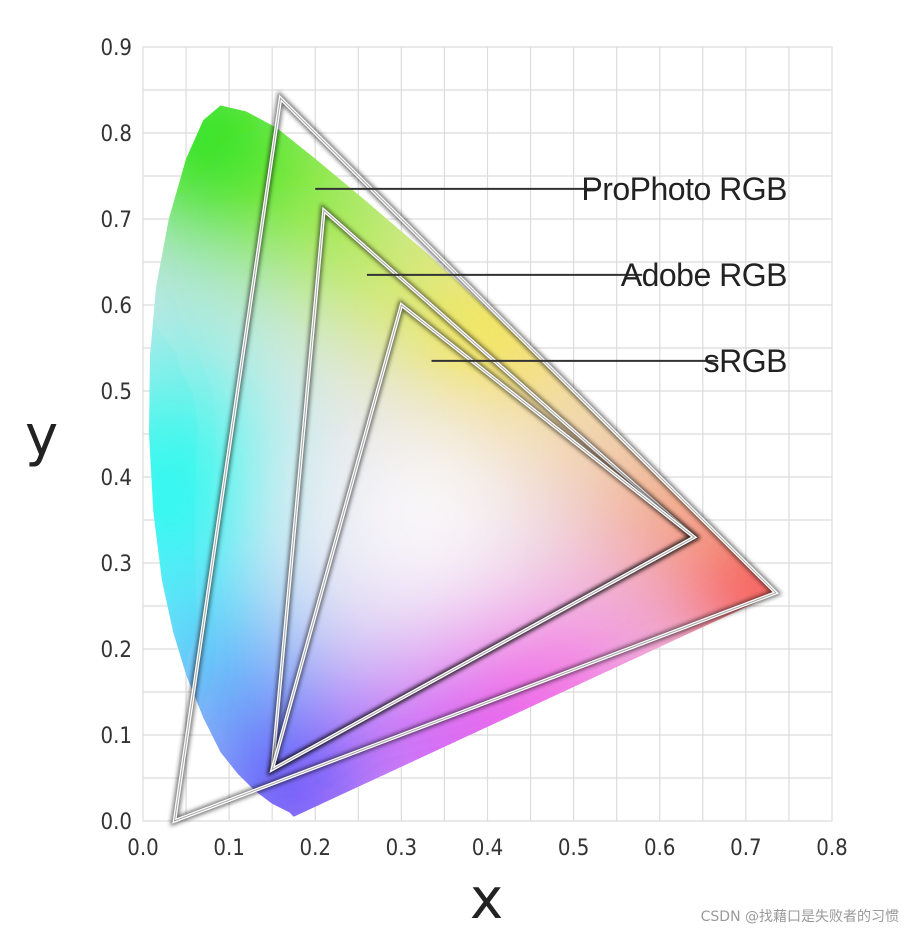  What do you see at coordinates (116, 478) in the screenshot?
I see `y-tick-label: 0.4` at bounding box center [116, 478].